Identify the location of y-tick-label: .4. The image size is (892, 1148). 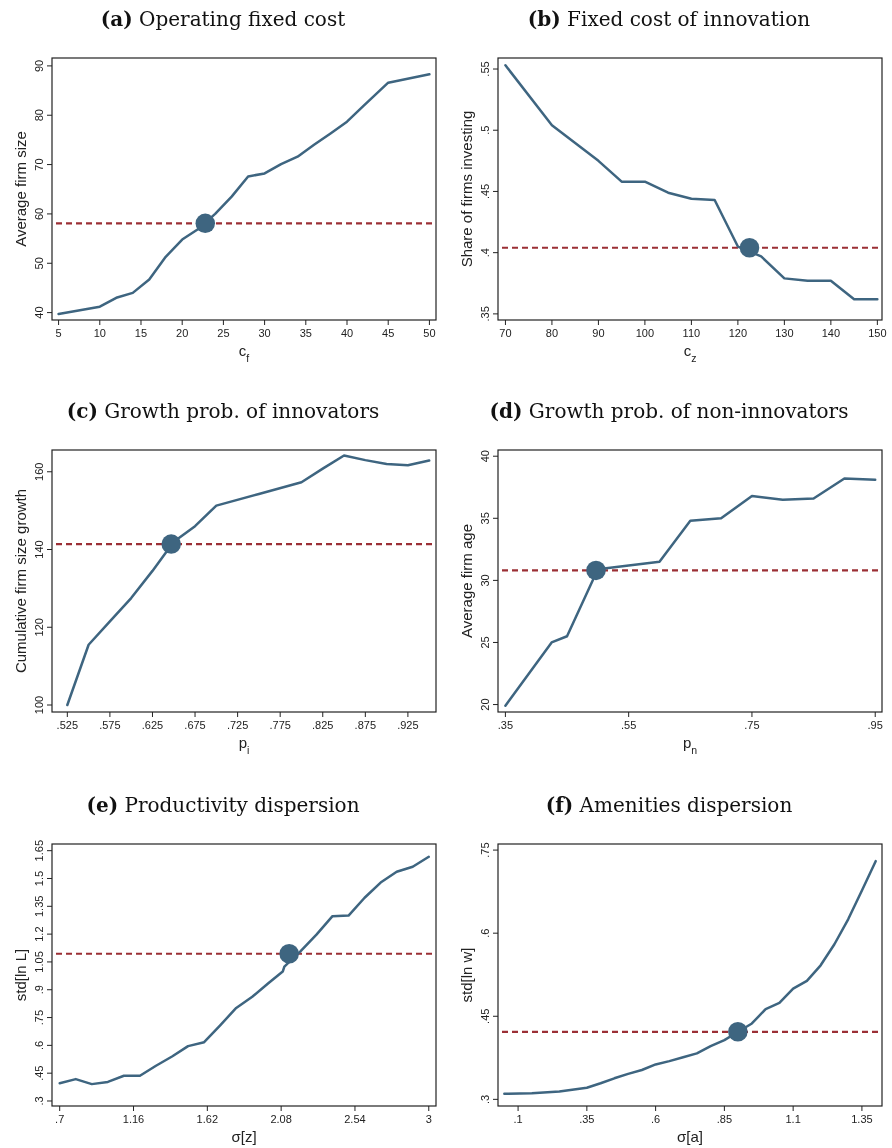
(485, 253).